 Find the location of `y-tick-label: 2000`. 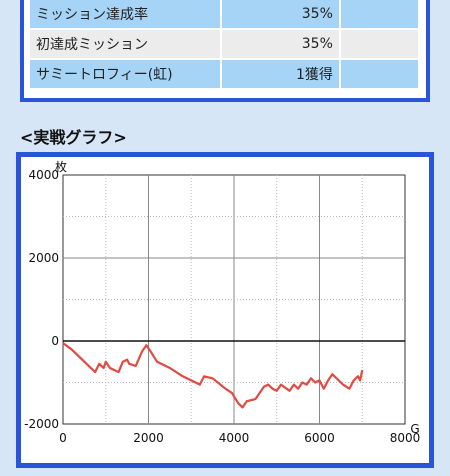

y-tick-label: 2000 is located at coordinates (43, 258).